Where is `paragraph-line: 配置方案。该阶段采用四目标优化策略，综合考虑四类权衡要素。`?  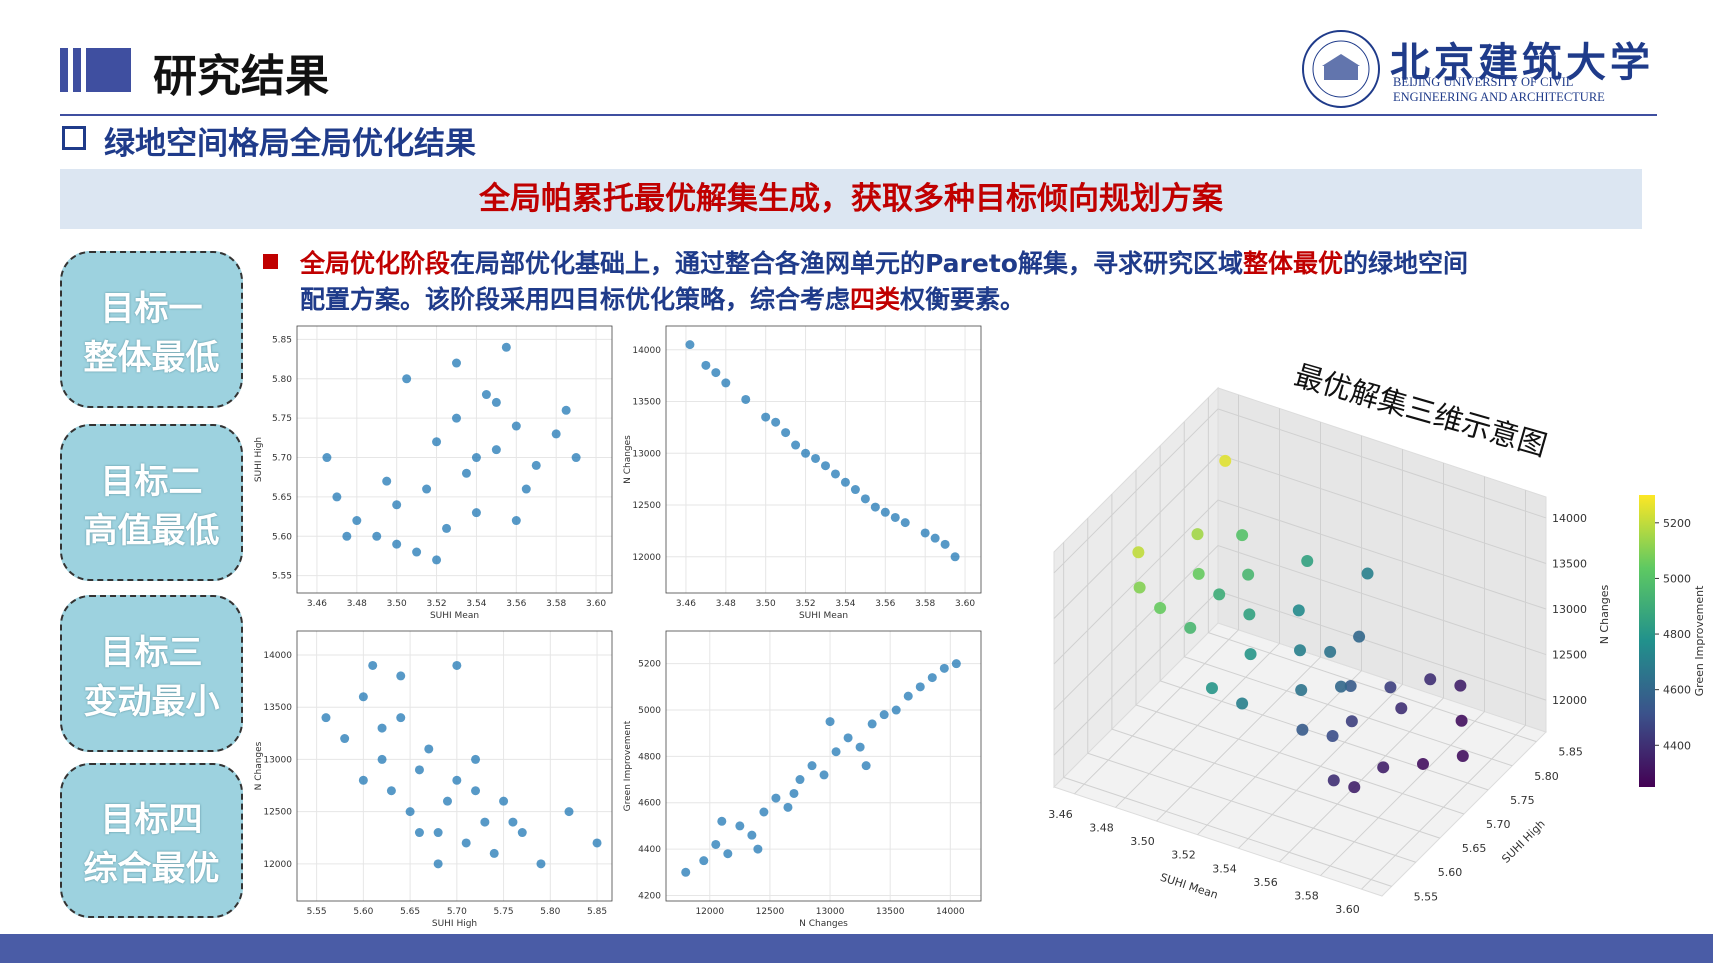
paragraph-line: 配置方案。该阶段采用四目标优化策略，综合考虑四类权衡要素。 is located at coordinates (662, 298).